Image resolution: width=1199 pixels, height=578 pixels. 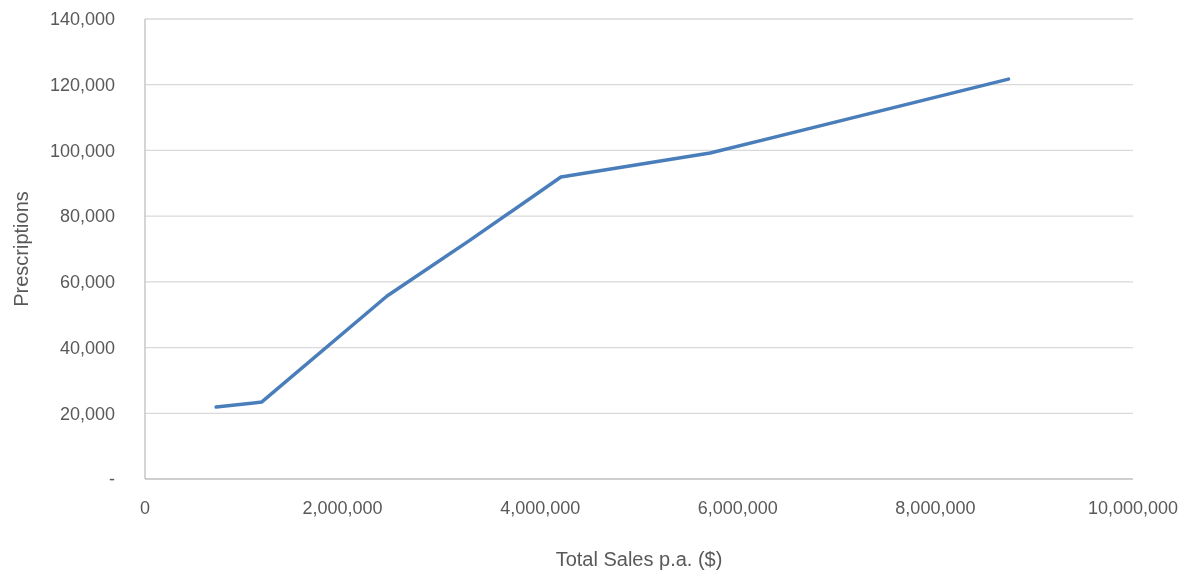 What do you see at coordinates (21, 249) in the screenshot?
I see `y-axis-title: Prescriptions` at bounding box center [21, 249].